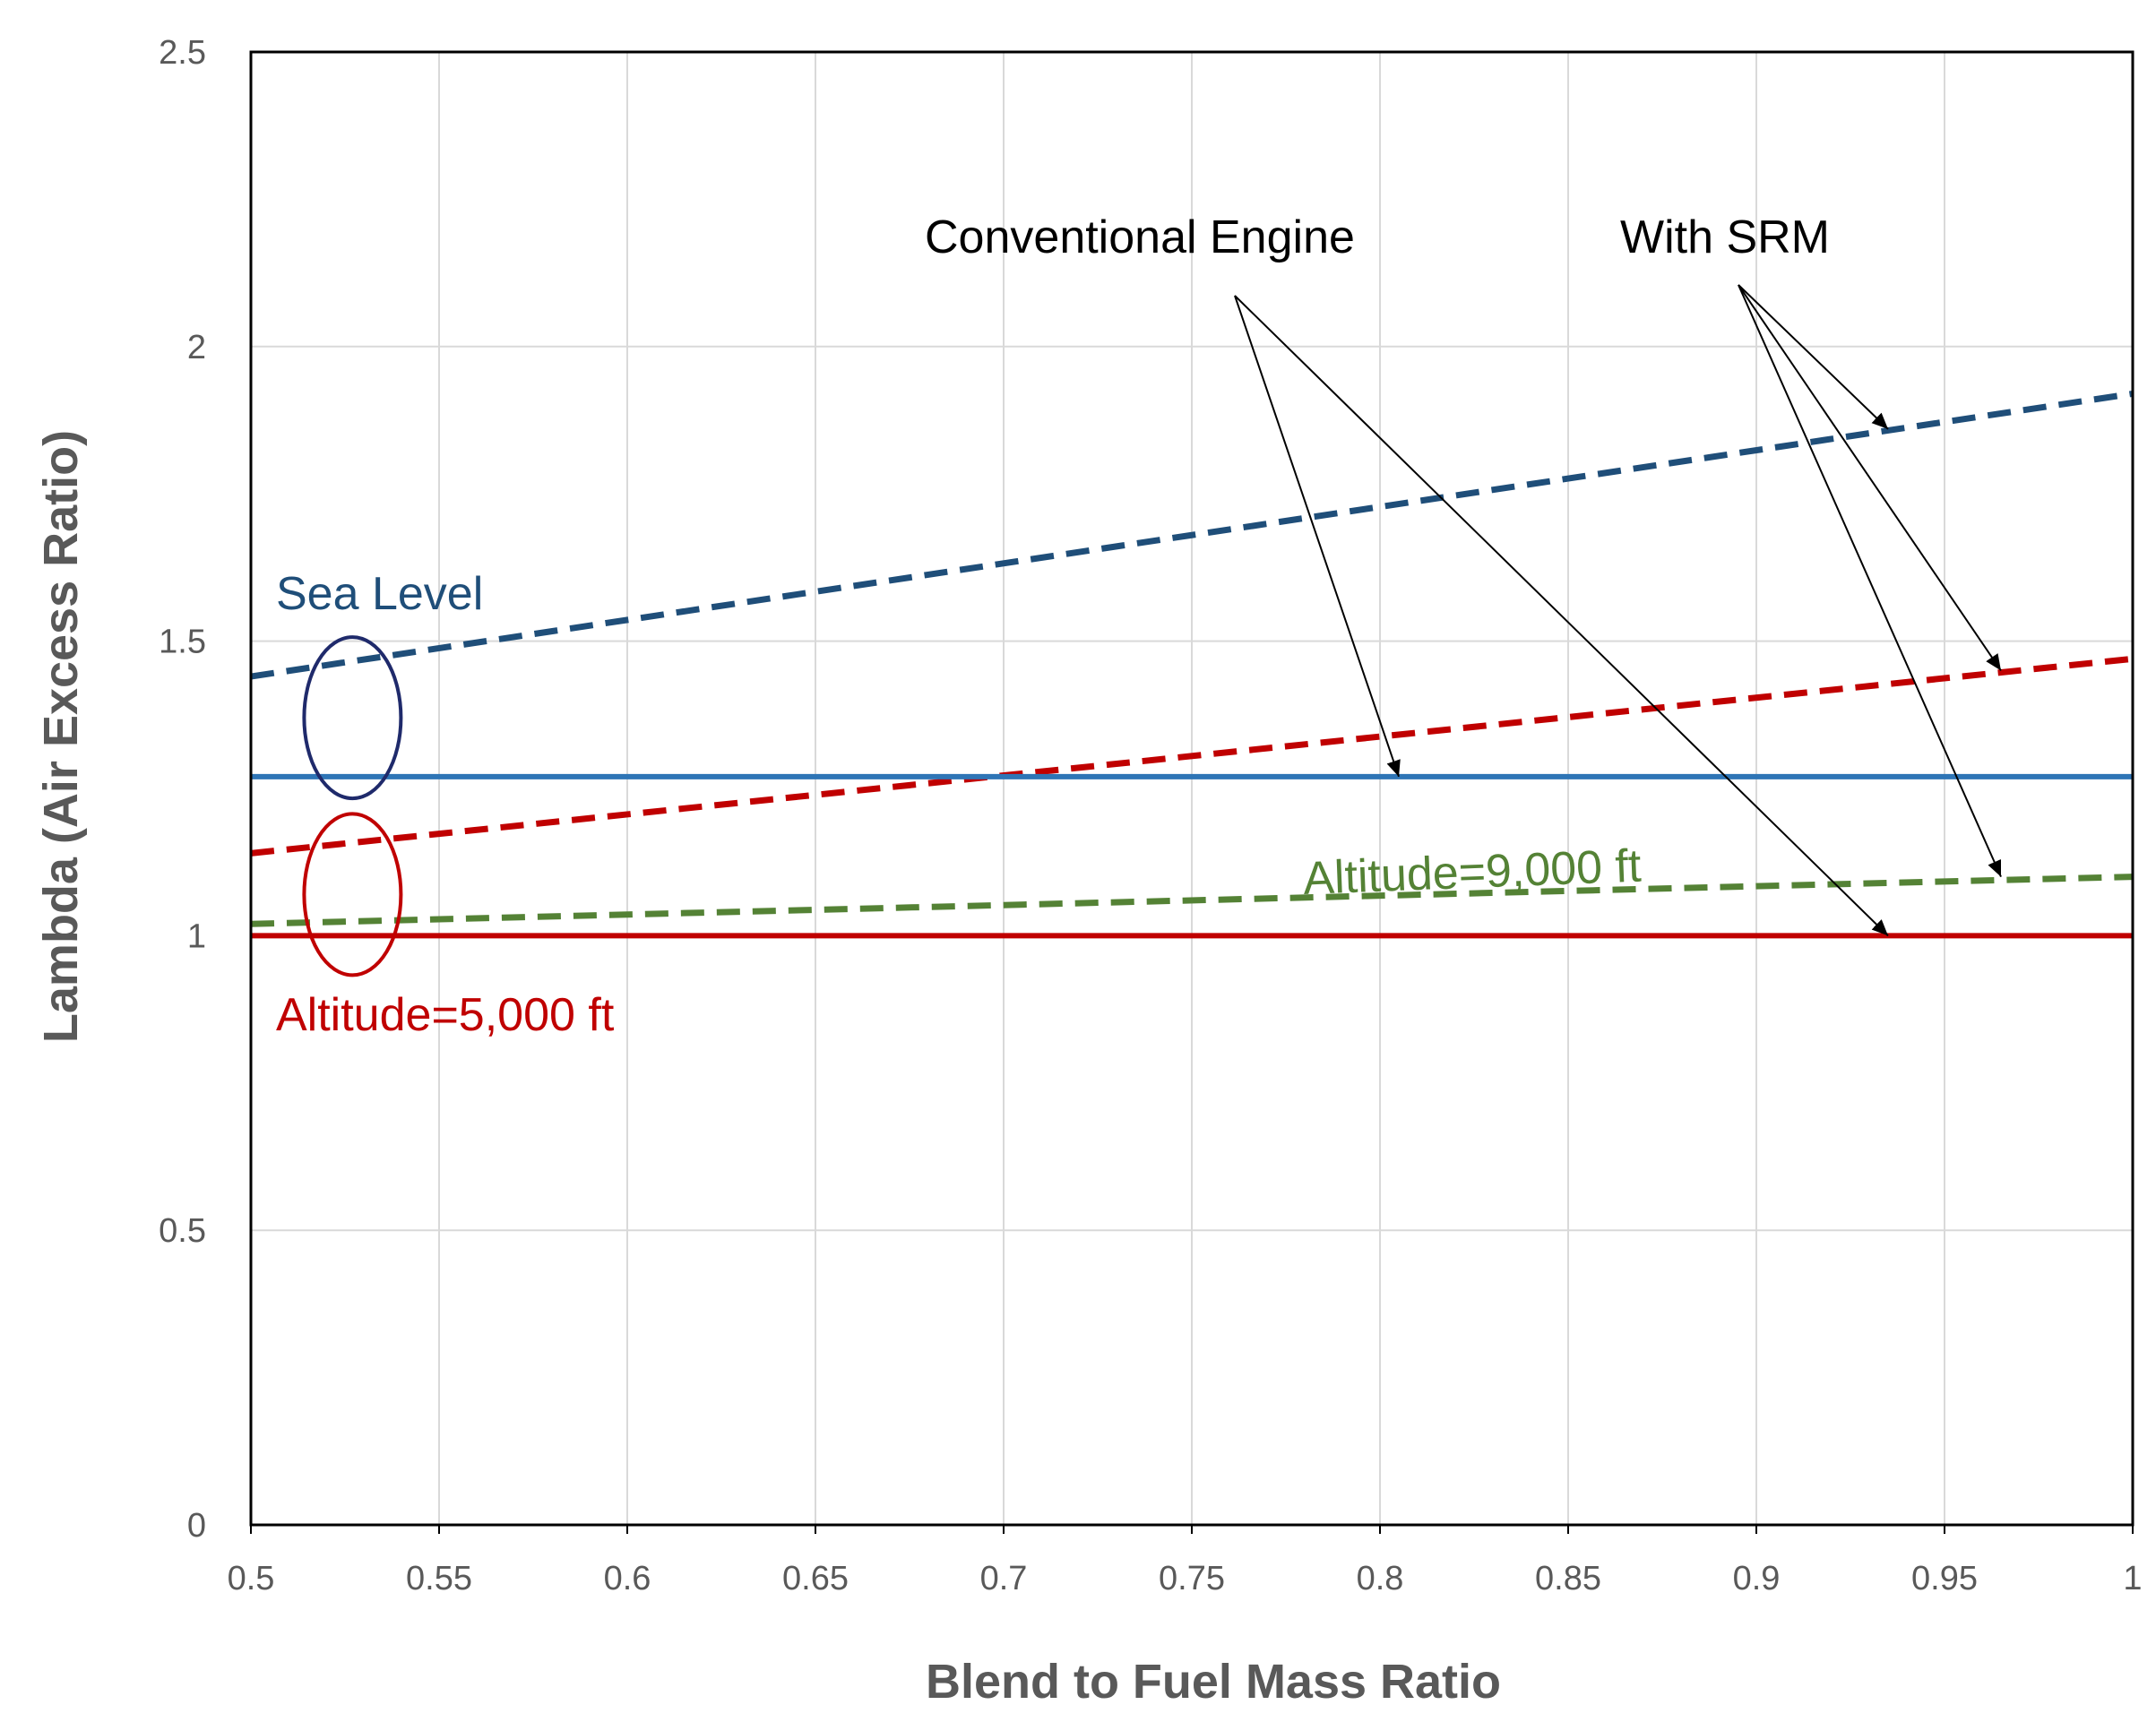  I want to click on highlight-ellipse-altitude-5-000-ft, so click(353, 894).